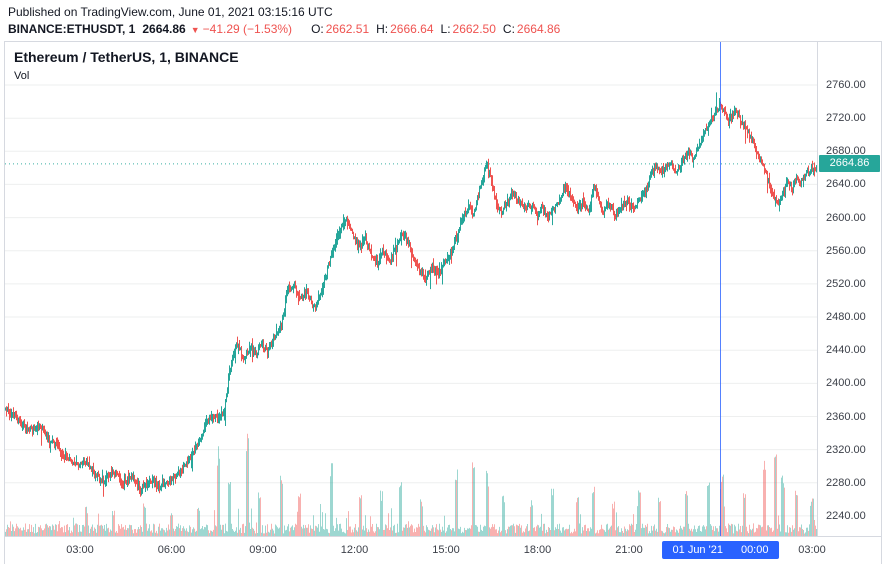 The width and height of the screenshot is (886, 570). What do you see at coordinates (195, 30) in the screenshot?
I see `down-arrow-icon: ▼` at bounding box center [195, 30].